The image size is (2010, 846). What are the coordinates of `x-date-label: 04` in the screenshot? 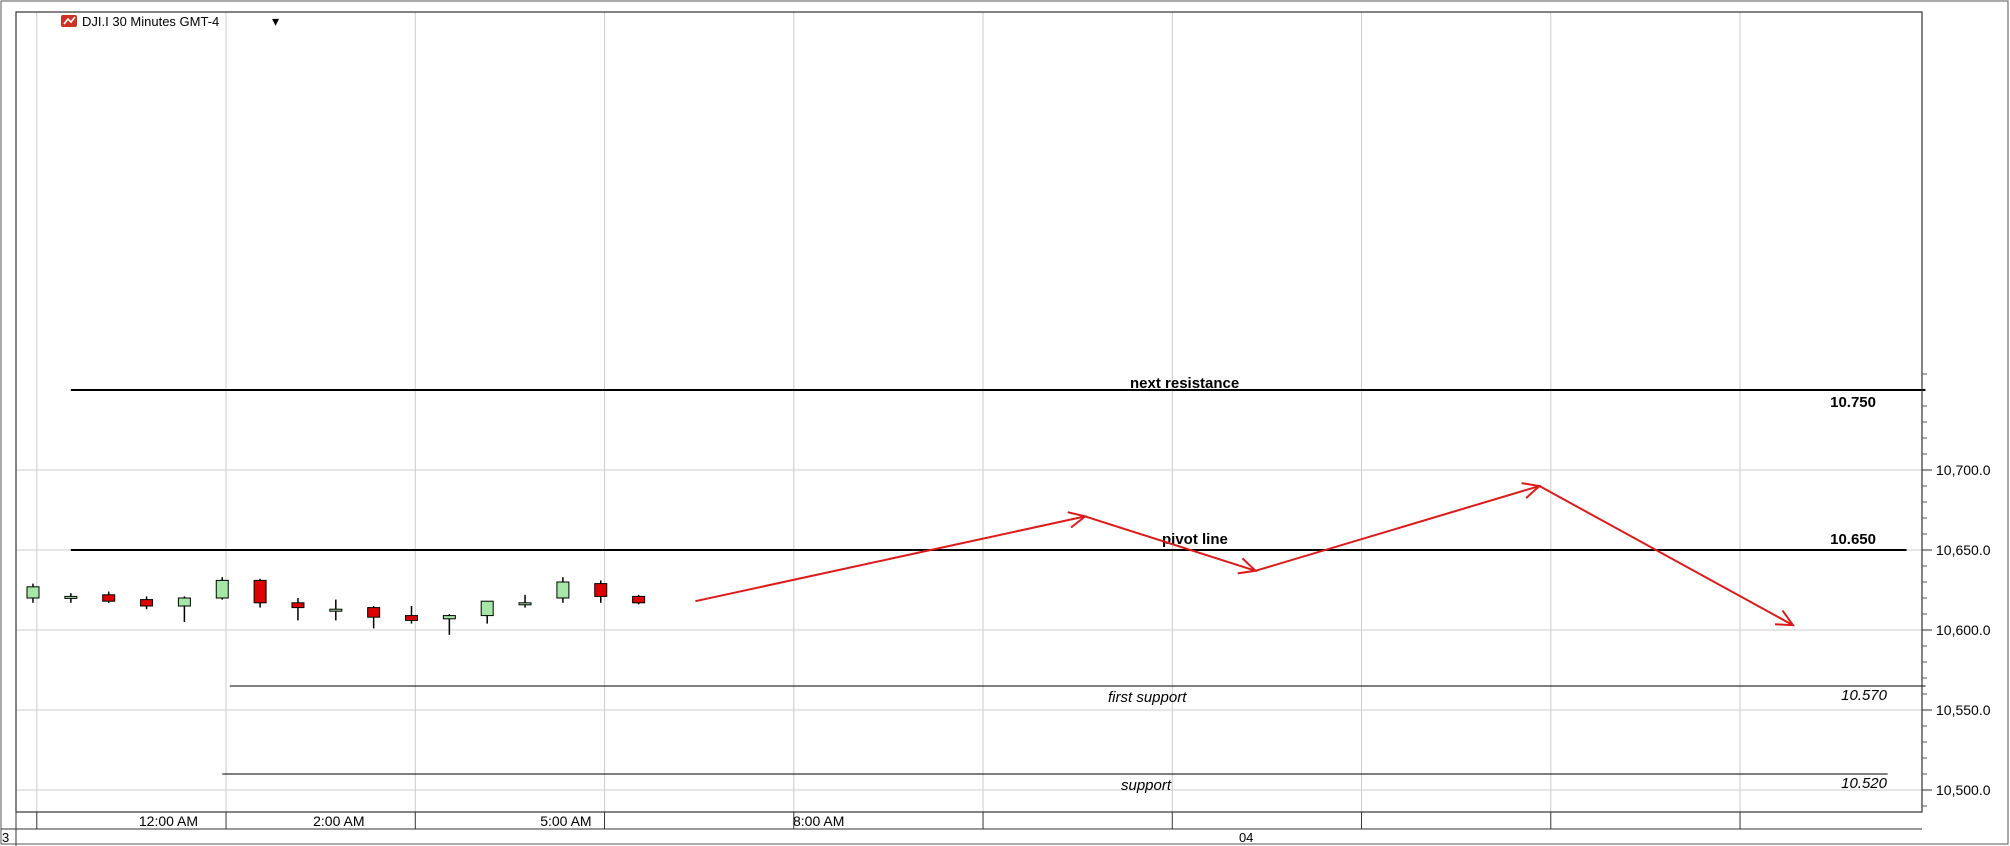 It's located at (1246, 837).